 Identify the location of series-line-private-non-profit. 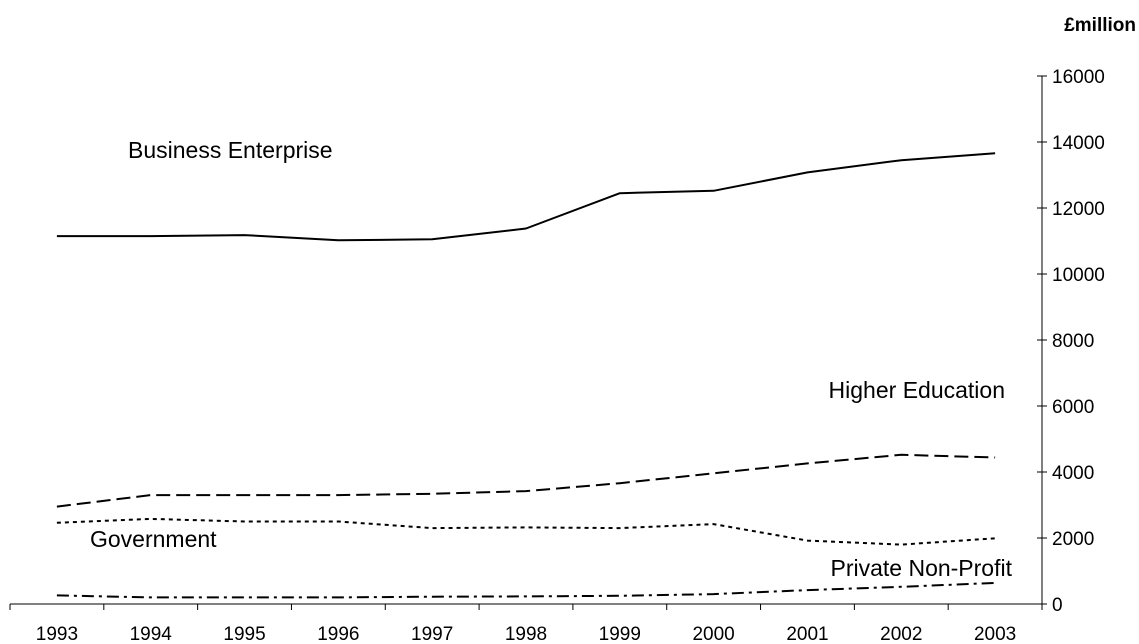
(526, 590).